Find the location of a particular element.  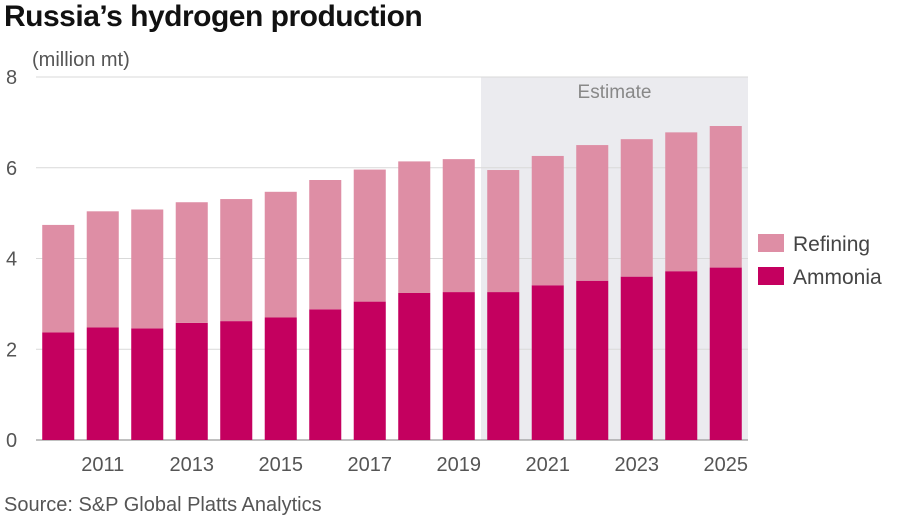

bar-ammonia-2012 is located at coordinates (147, 384).